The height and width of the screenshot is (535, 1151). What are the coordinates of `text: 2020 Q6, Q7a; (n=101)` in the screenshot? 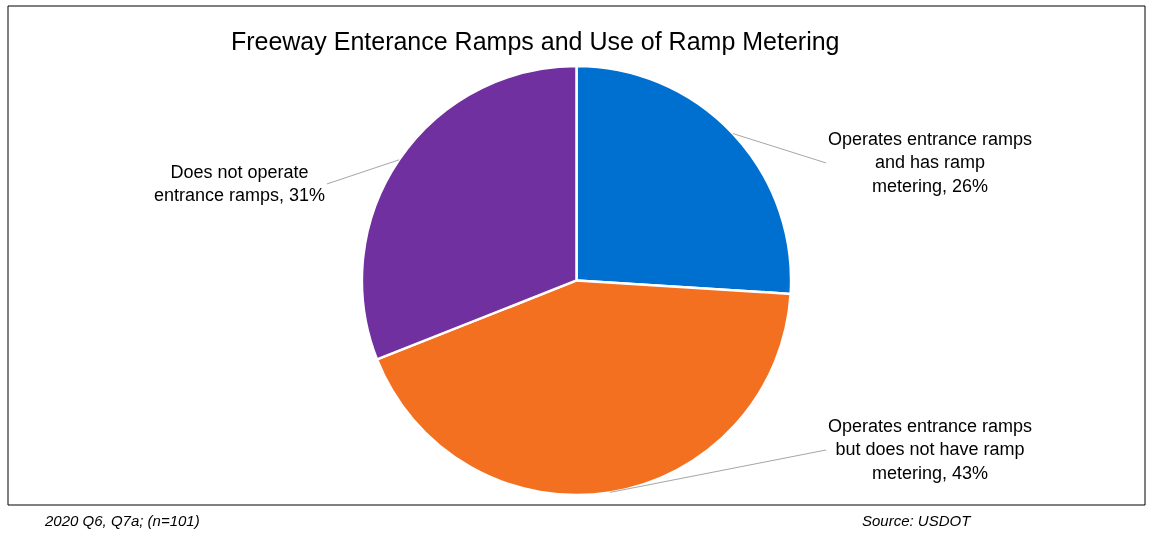 It's located at (122, 520).